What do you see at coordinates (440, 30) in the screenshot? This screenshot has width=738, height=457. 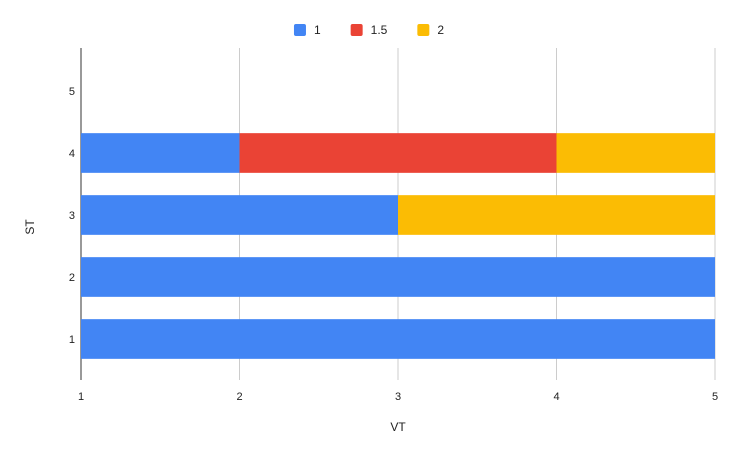 I see `legend-label: 2` at bounding box center [440, 30].